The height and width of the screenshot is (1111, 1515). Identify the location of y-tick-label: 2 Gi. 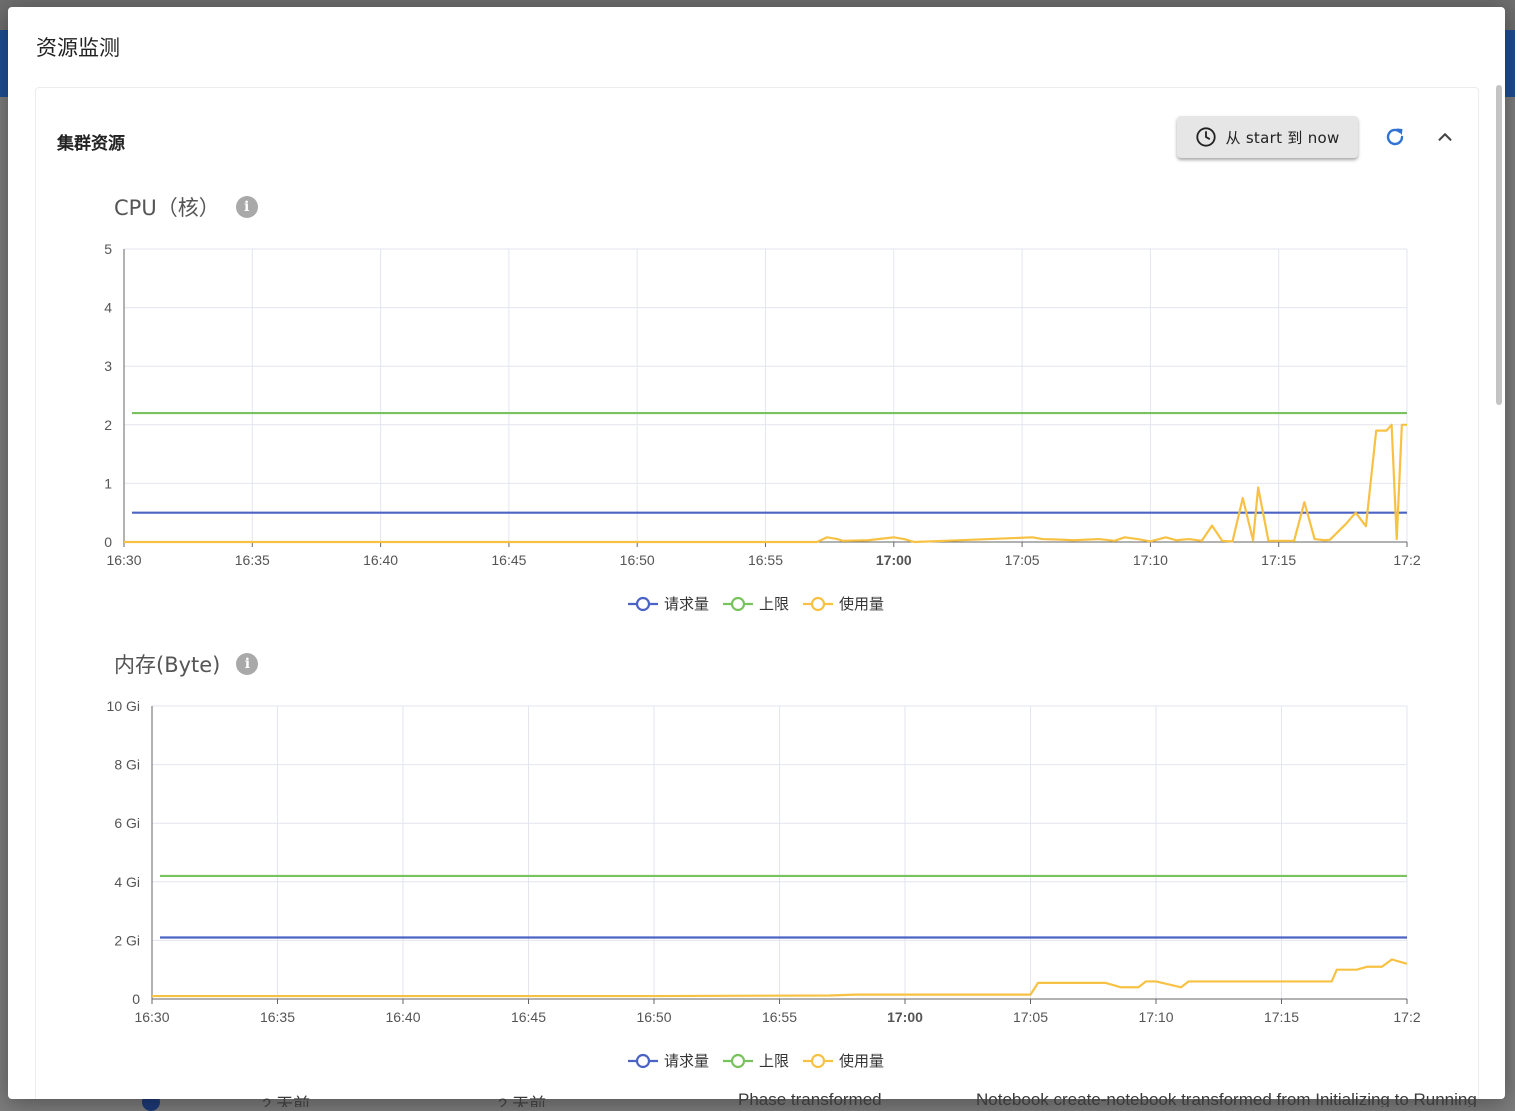
(127, 940).